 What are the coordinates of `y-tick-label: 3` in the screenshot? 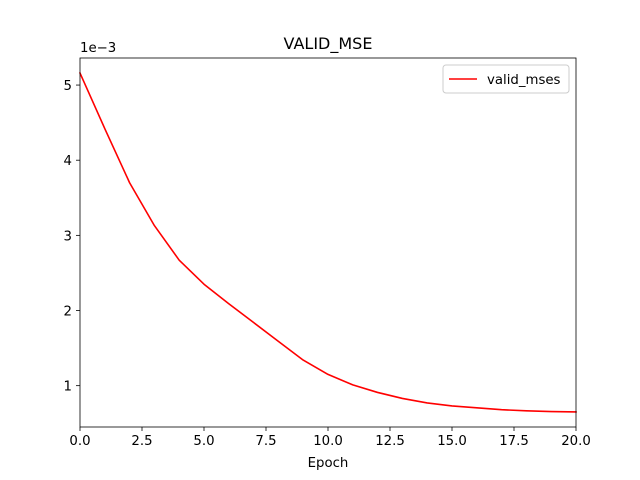 It's located at (68, 236).